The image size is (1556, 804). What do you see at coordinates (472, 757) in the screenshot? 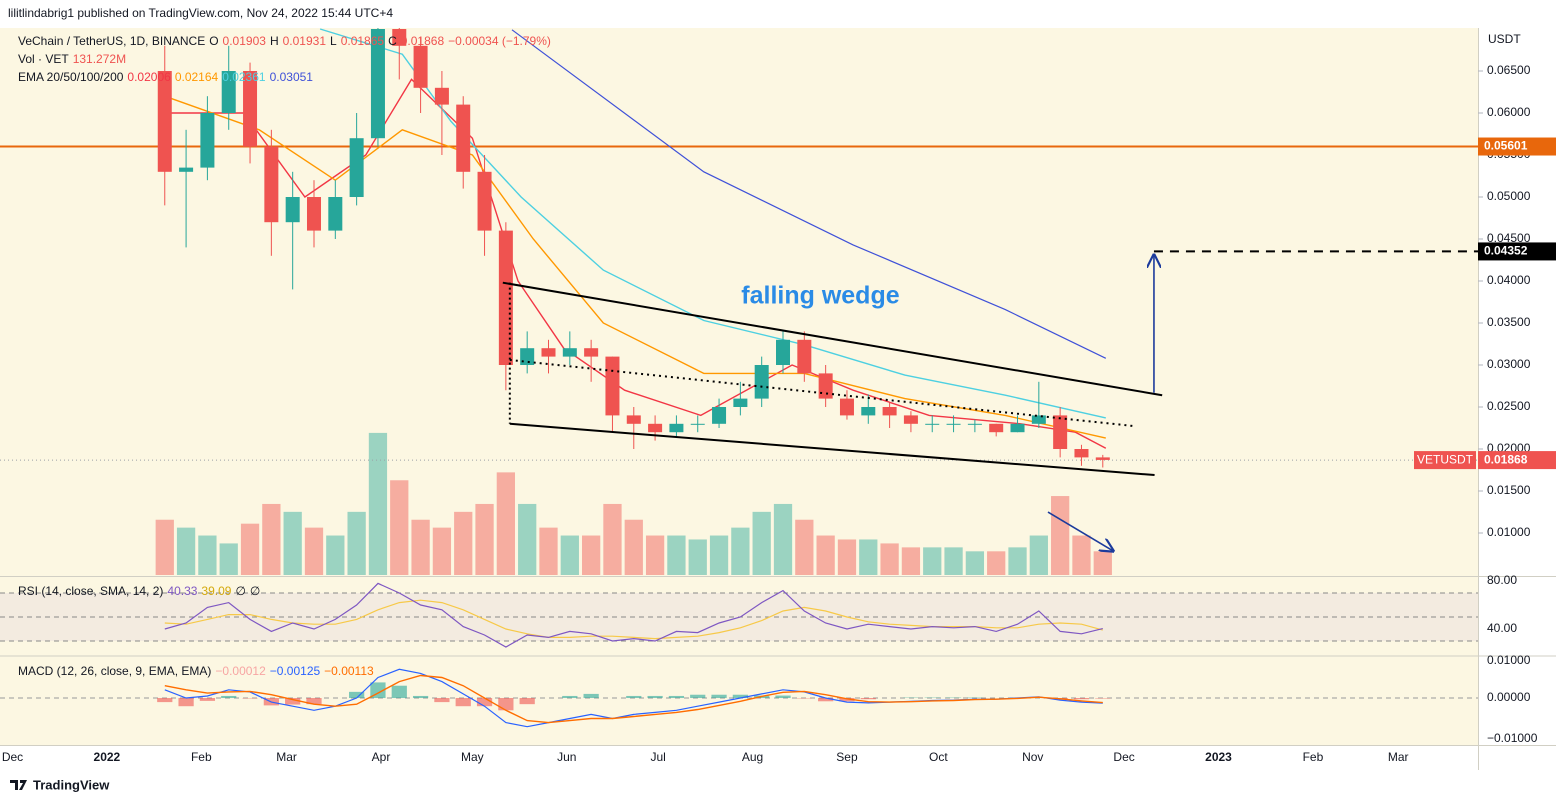
I see `x-tick-label: May` at bounding box center [472, 757].